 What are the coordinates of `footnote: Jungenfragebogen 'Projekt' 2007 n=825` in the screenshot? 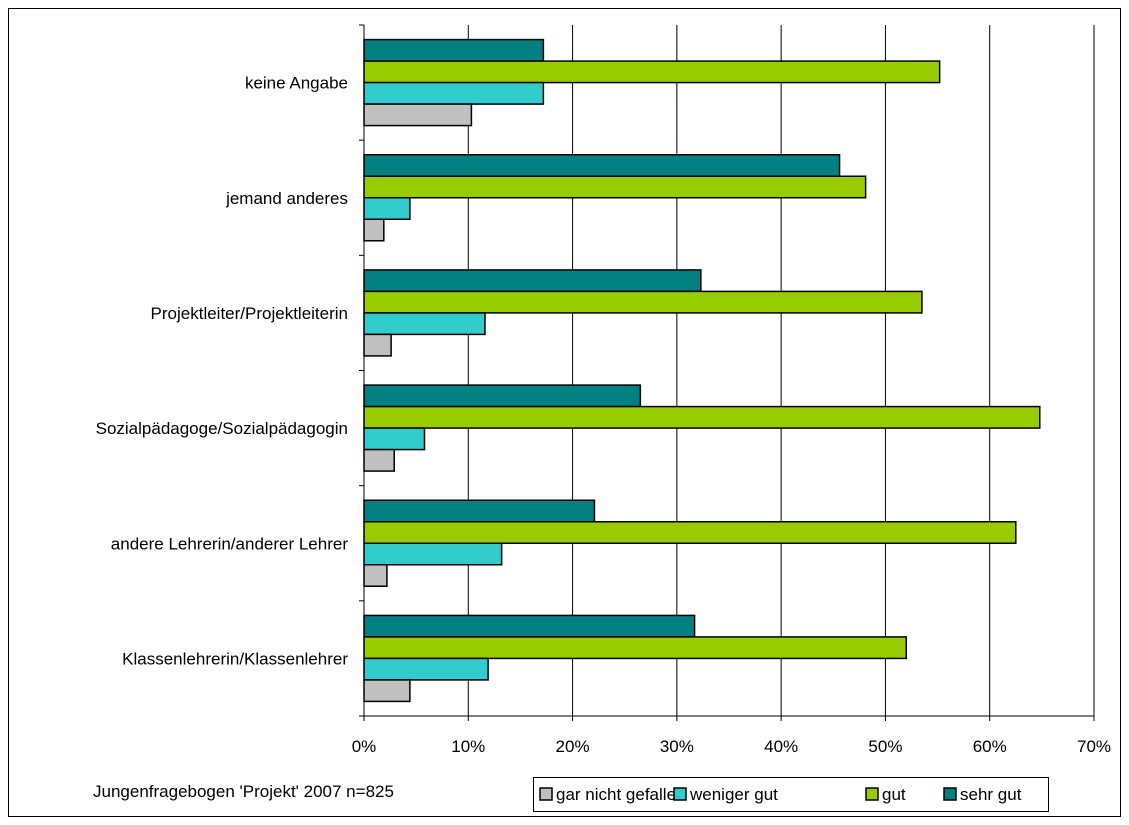 It's located at (243, 791).